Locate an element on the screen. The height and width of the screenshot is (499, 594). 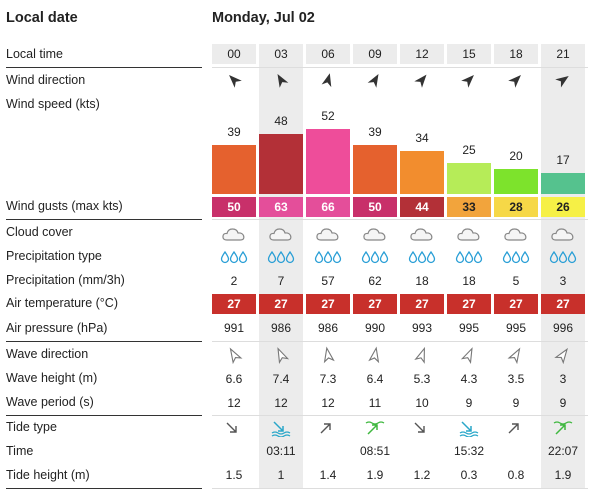
air-pressure-value: 993 is located at coordinates (422, 328).